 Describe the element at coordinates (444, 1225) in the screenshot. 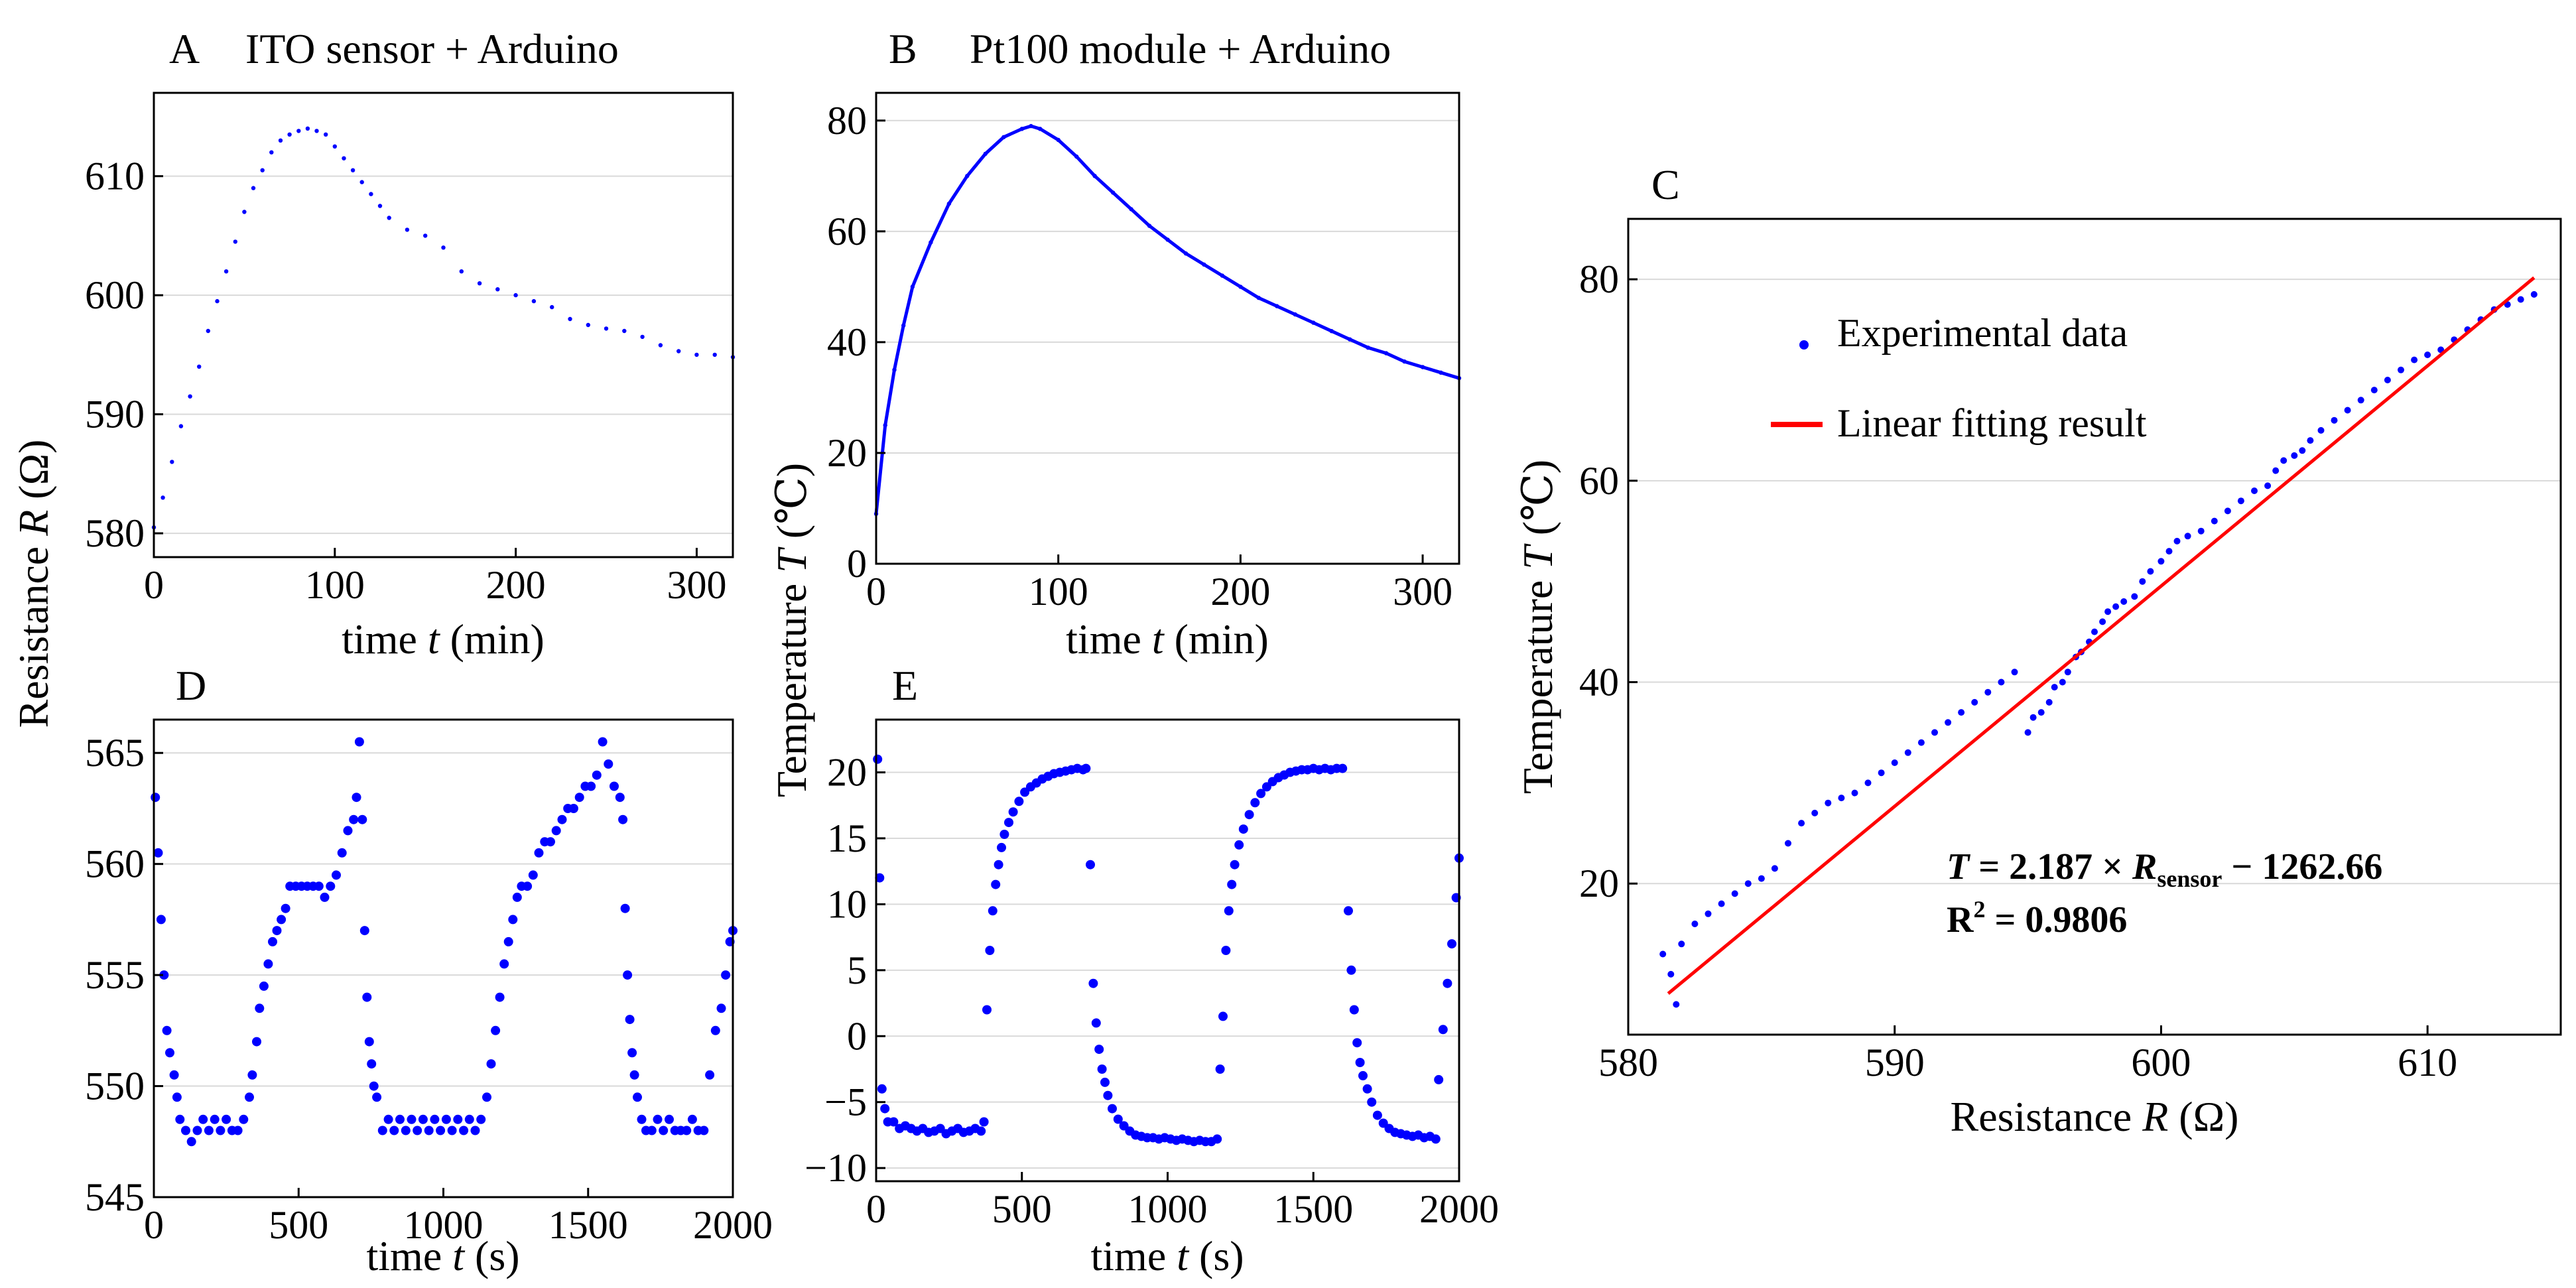

I see `panel-d-xtick-label: 1000` at that location.